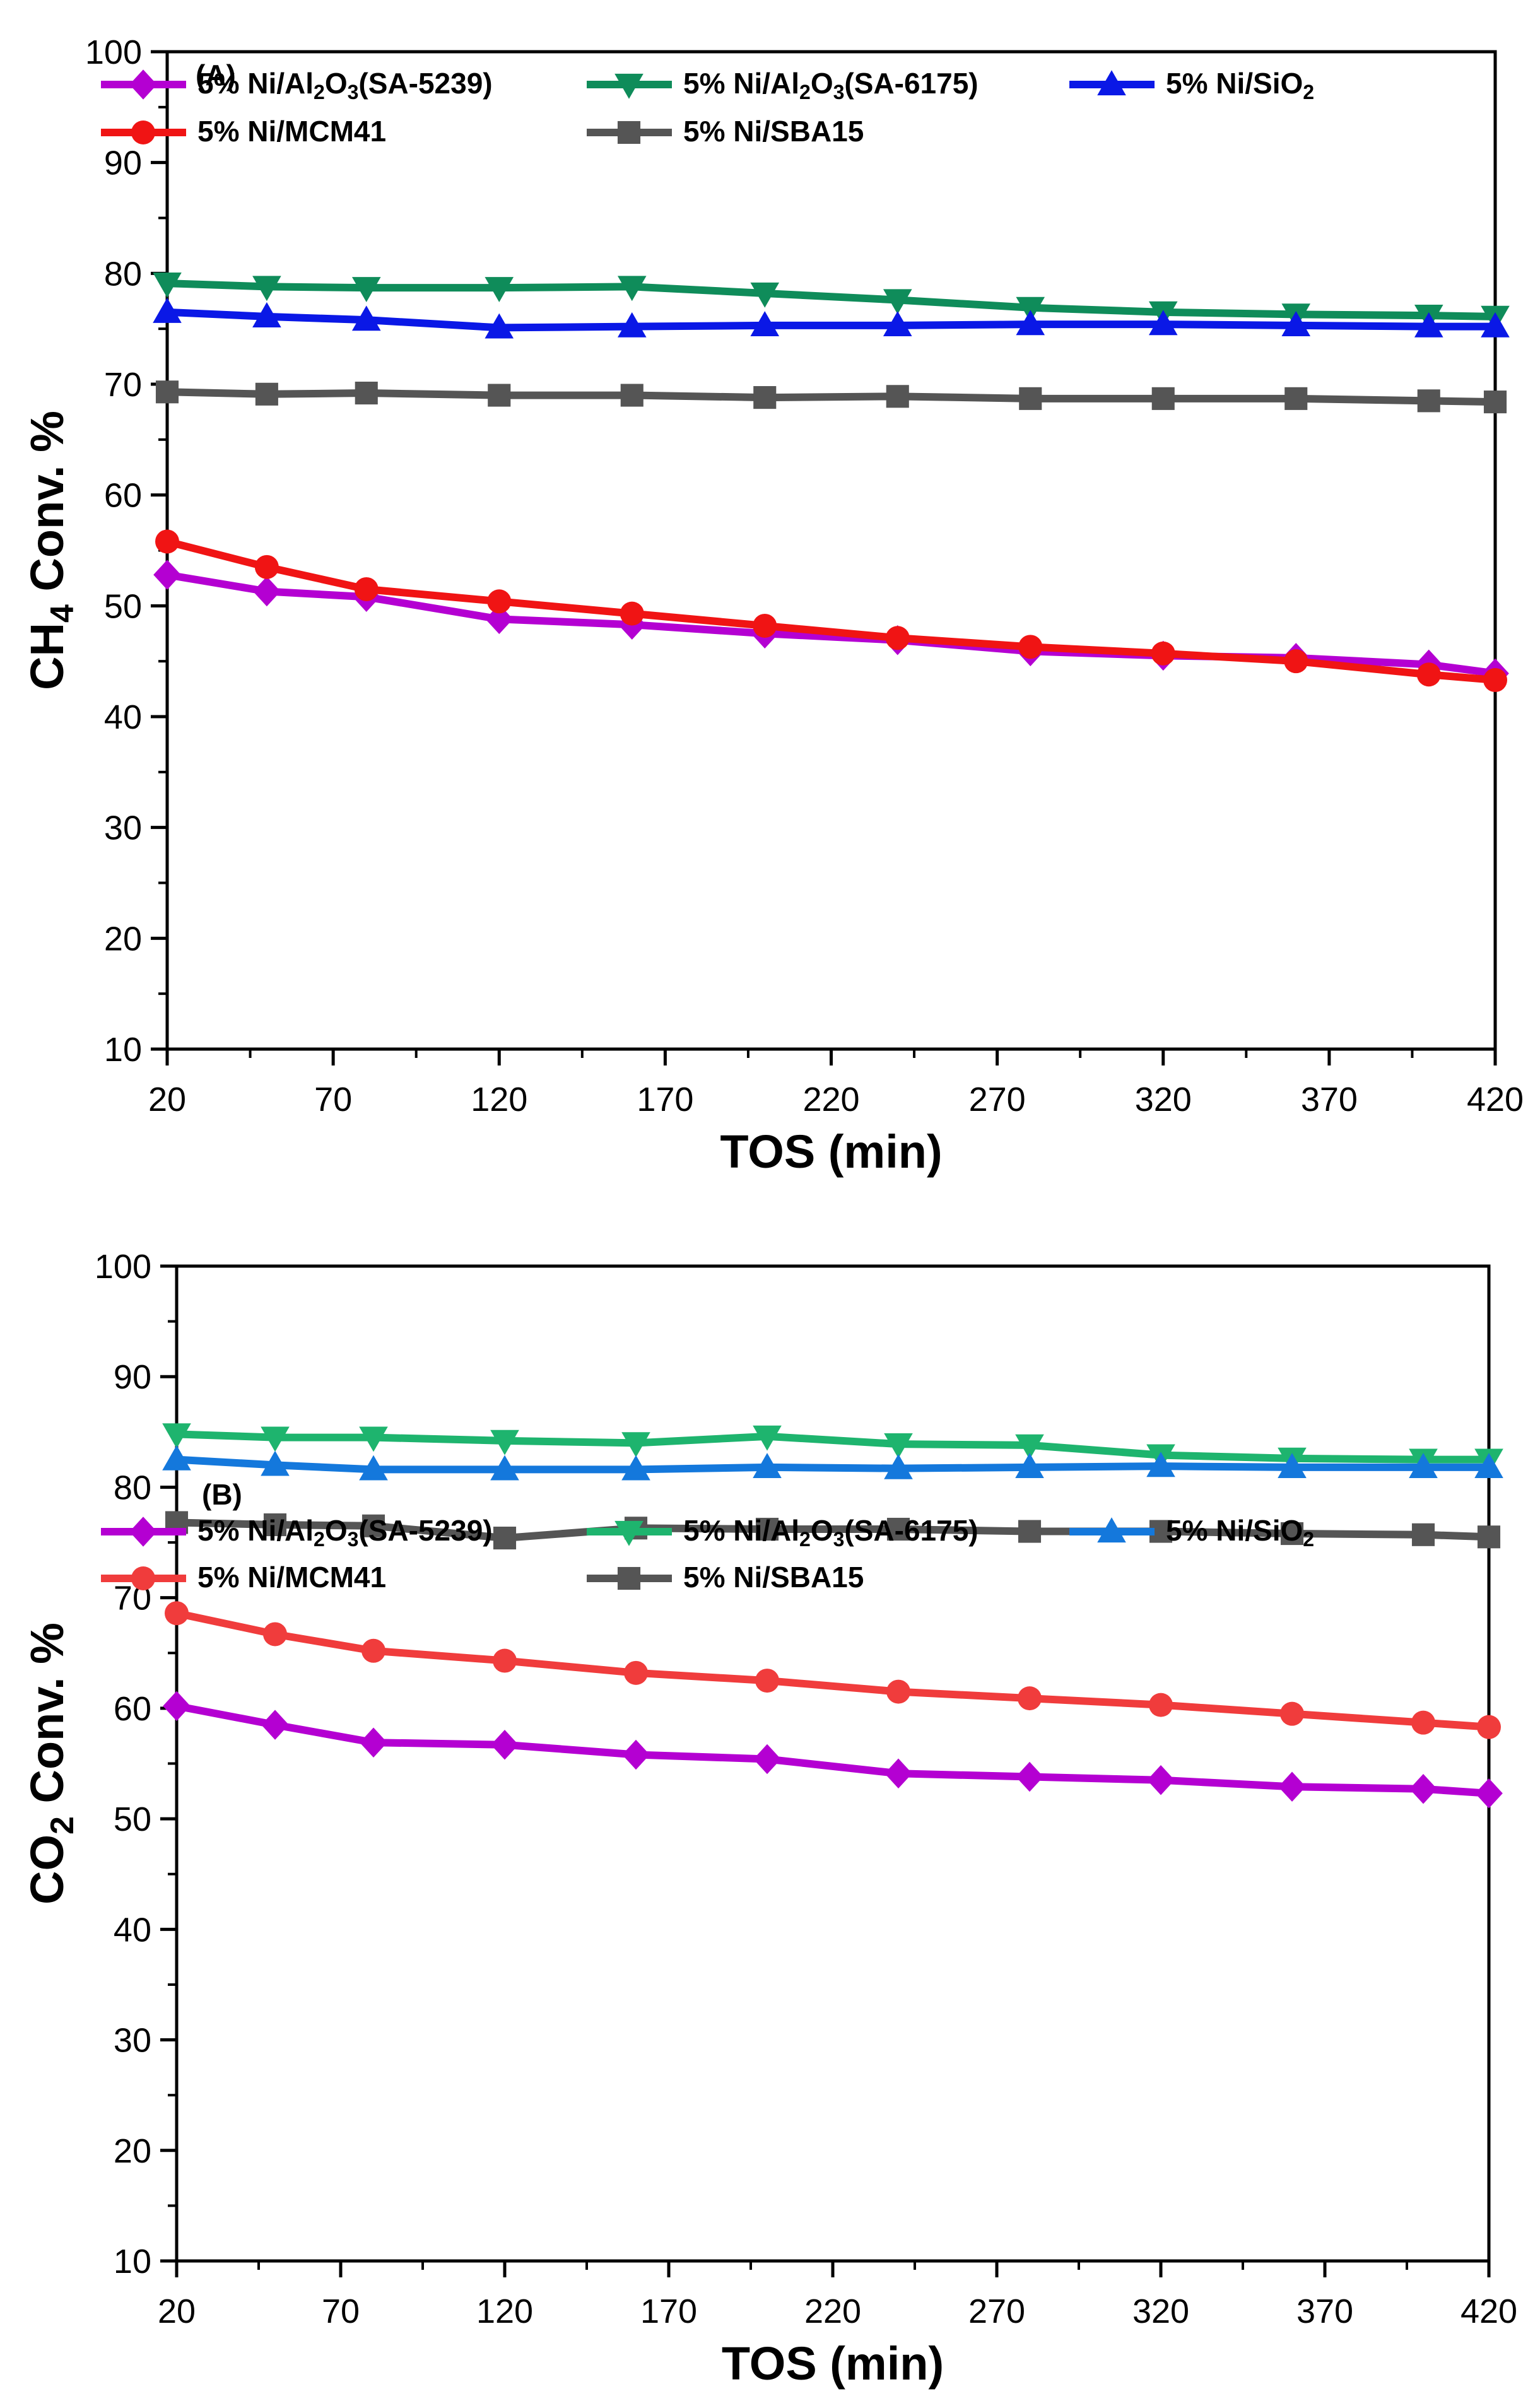 The image size is (1540, 2401). I want to click on x-tick-label: 420, so click(1495, 1099).